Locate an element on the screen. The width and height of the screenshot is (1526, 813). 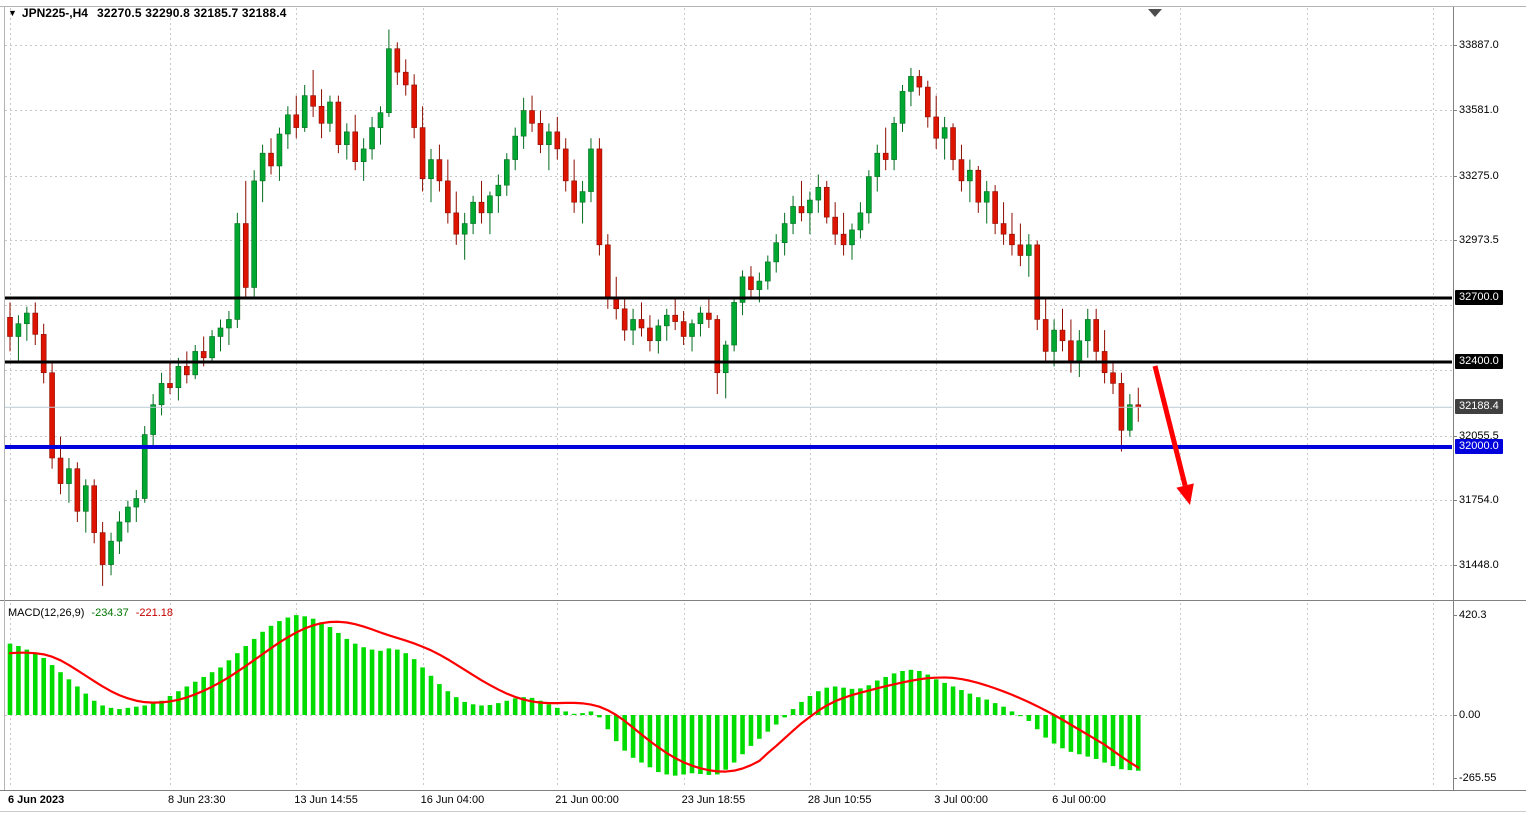
symbol-dropdown-icon: ▼ is located at coordinates (12, 13).